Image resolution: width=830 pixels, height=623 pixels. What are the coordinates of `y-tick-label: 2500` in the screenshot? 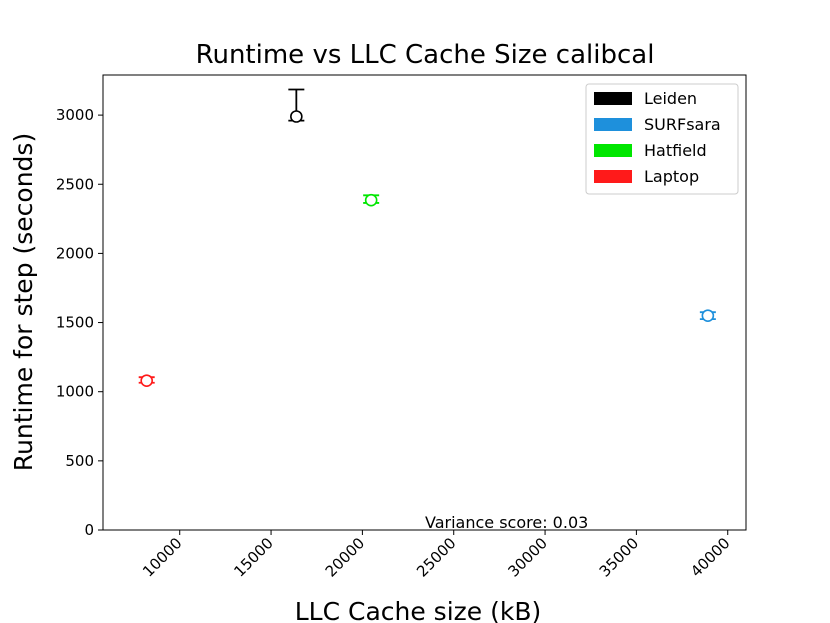 It's located at (75, 184).